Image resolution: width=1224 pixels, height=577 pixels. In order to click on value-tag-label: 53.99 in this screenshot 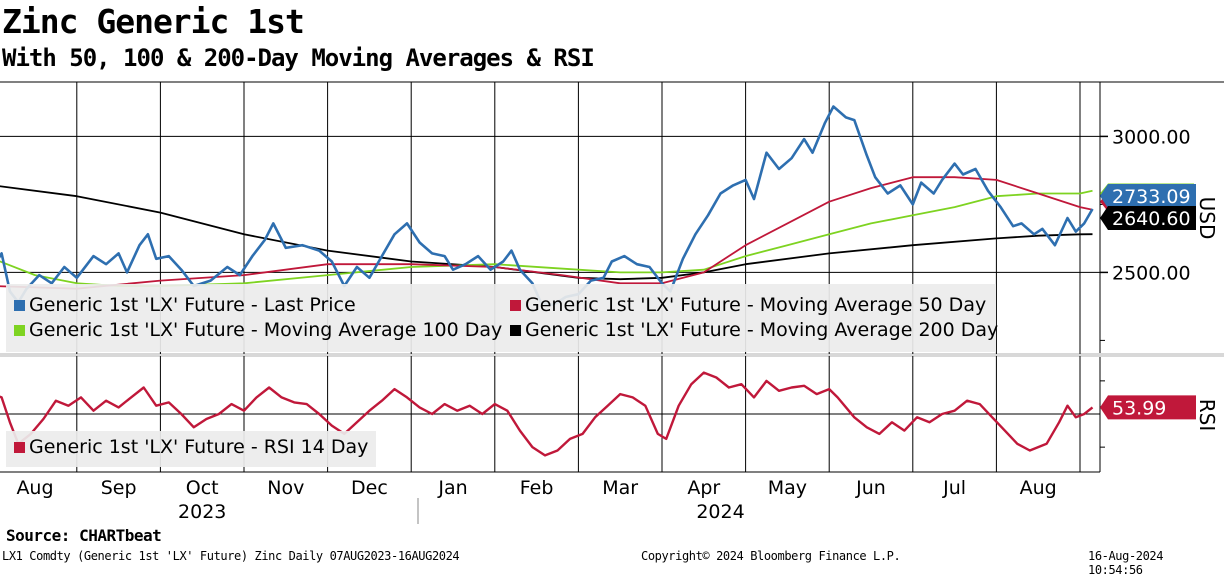, I will do `click(1139, 408)`.